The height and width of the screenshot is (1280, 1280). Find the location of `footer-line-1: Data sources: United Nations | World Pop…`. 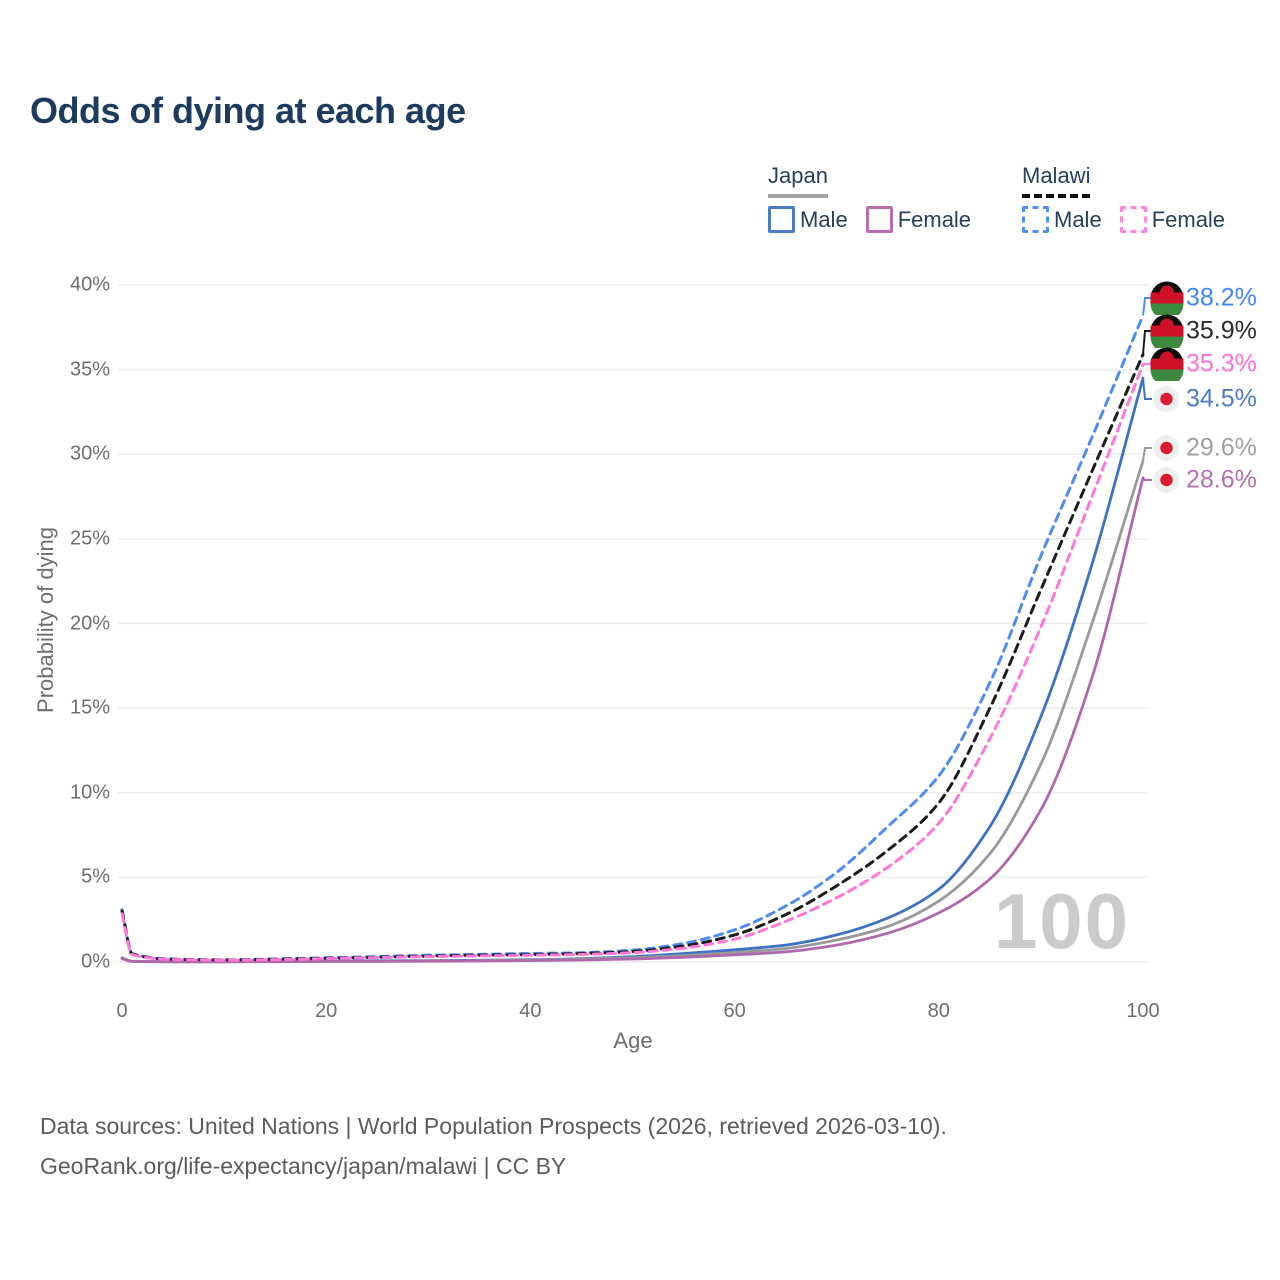

footer-line-1: Data sources: United Nations | World Pop… is located at coordinates (493, 1126).